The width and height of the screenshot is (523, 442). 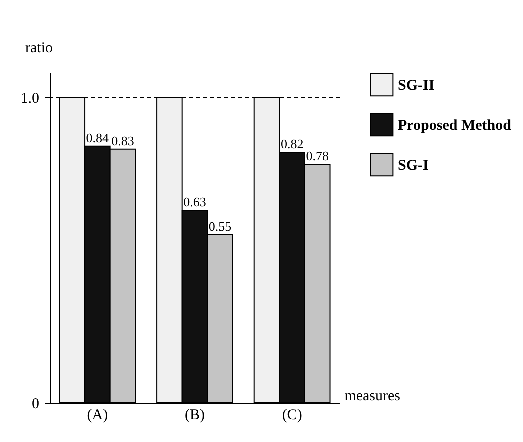 I want to click on data-label: 0.63, so click(x=195, y=202).